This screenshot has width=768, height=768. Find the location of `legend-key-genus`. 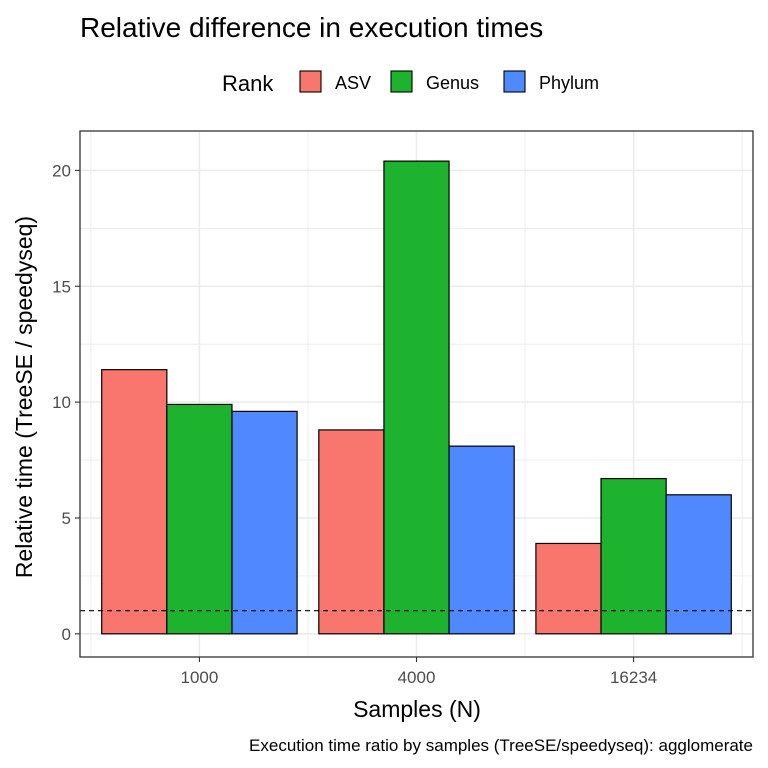

legend-key-genus is located at coordinates (401, 81).